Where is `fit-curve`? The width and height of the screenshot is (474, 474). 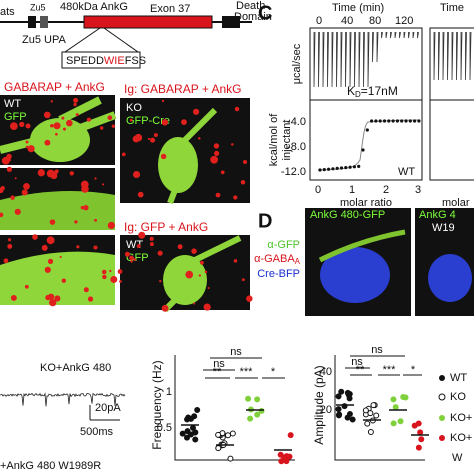 fit-curve is located at coordinates (368, 145).